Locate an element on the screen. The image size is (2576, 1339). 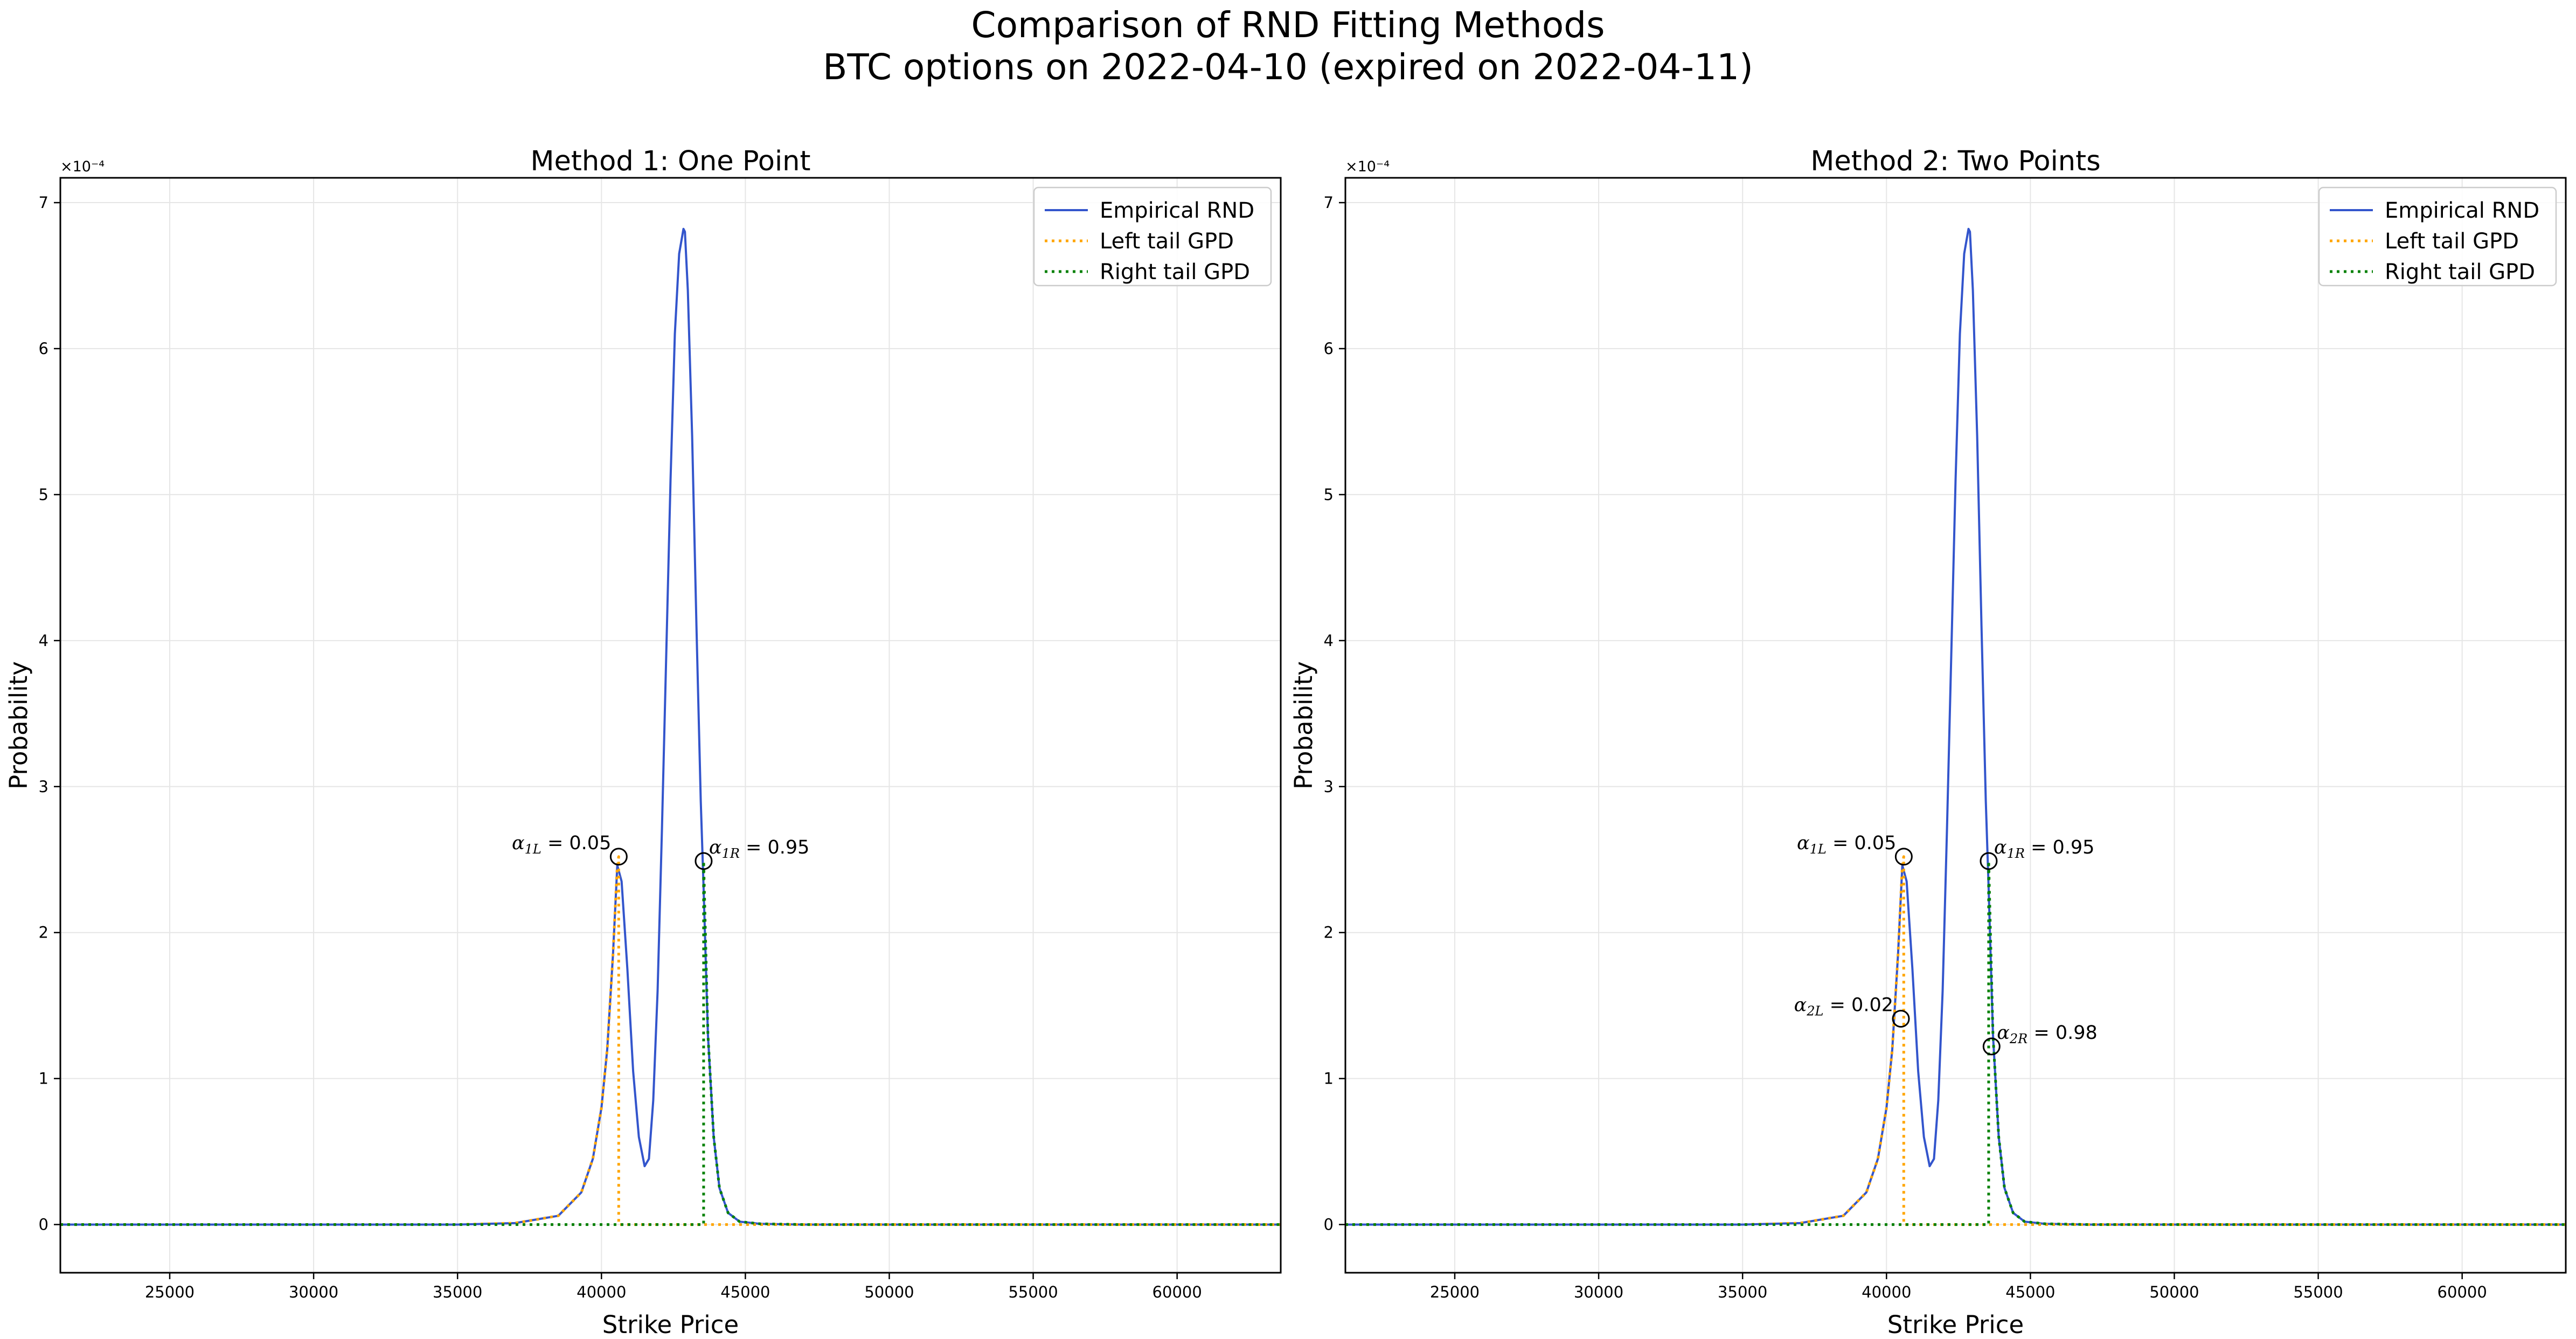
alpha-annotation: α2L = 0.02 is located at coordinates (1843, 1007).